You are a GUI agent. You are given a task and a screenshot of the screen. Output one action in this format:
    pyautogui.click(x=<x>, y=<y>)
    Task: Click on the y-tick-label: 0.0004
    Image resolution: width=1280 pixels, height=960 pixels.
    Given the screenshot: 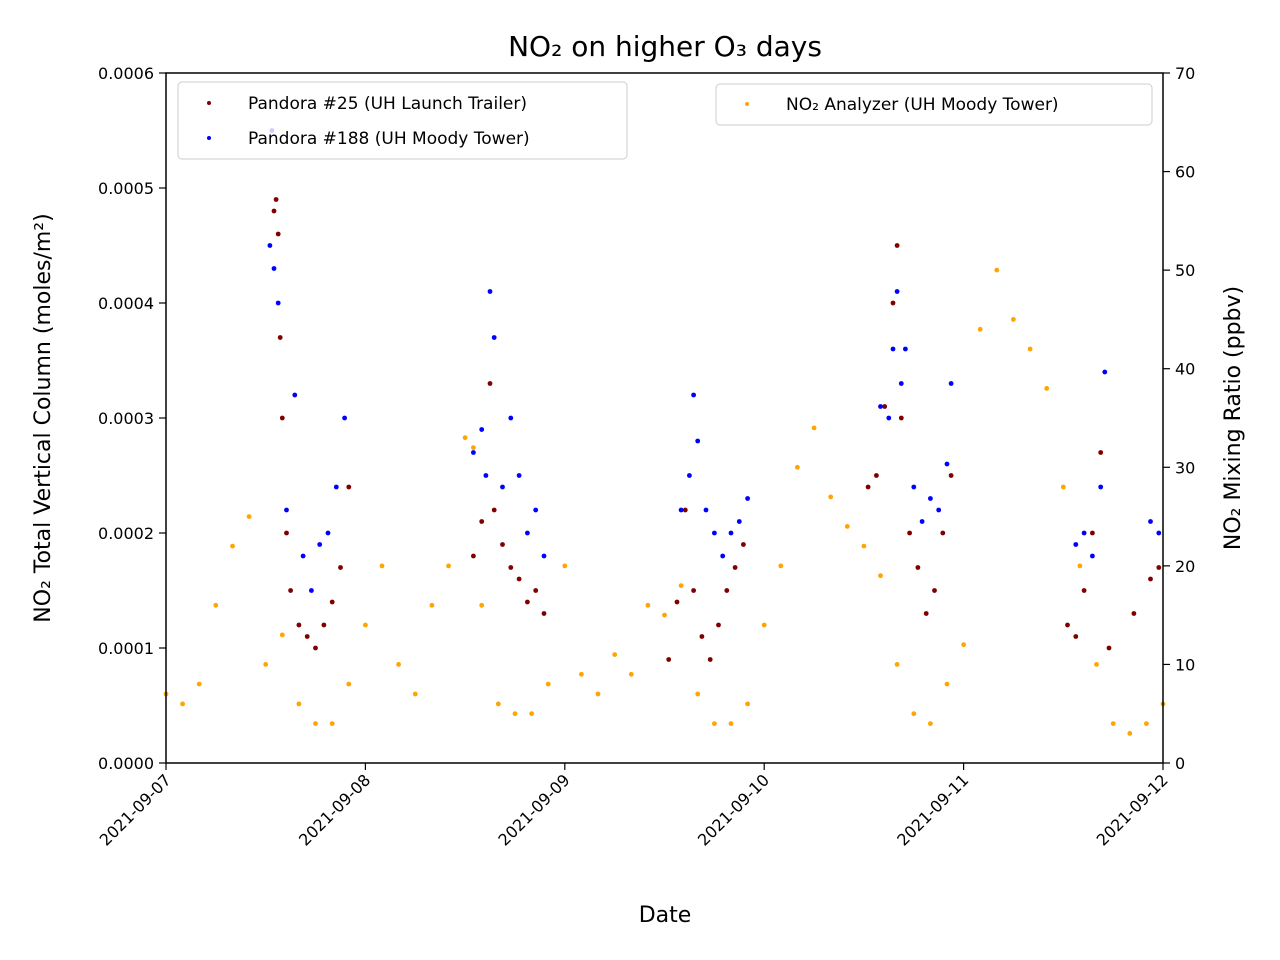 What is the action you would take?
    pyautogui.click(x=126, y=303)
    